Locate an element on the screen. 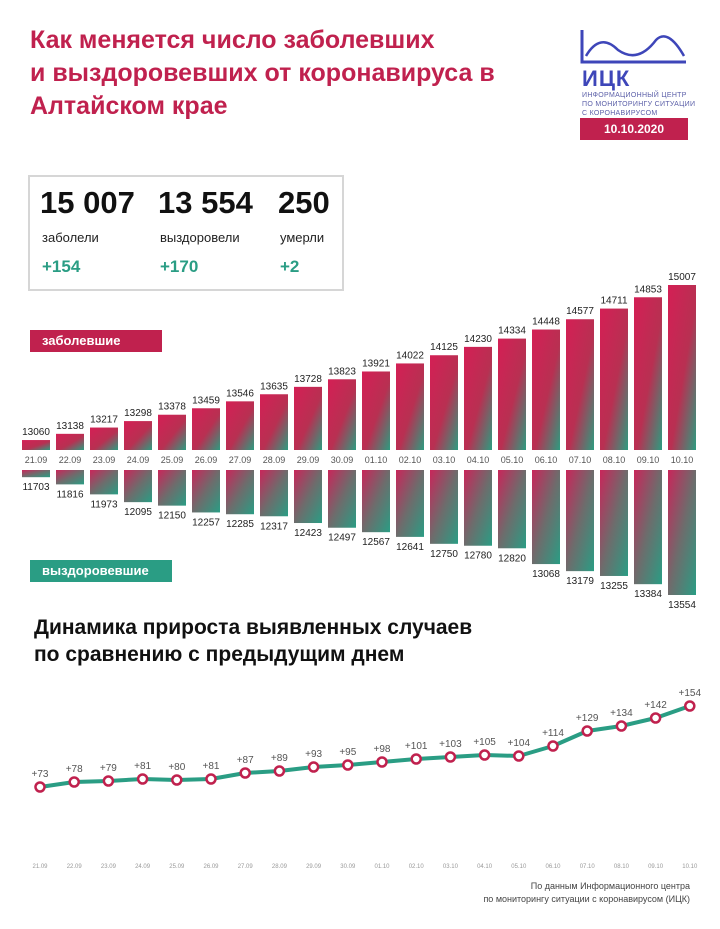 The width and height of the screenshot is (720, 929). bar-recovered-label: 12780 is located at coordinates (478, 556).